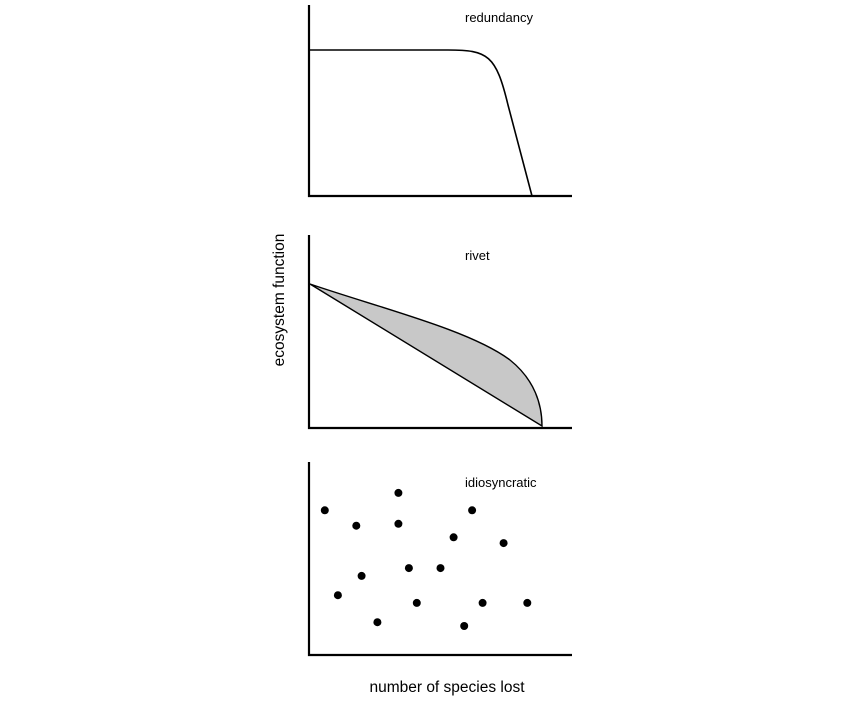  I want to click on rivet-diagonal-line, so click(426, 355).